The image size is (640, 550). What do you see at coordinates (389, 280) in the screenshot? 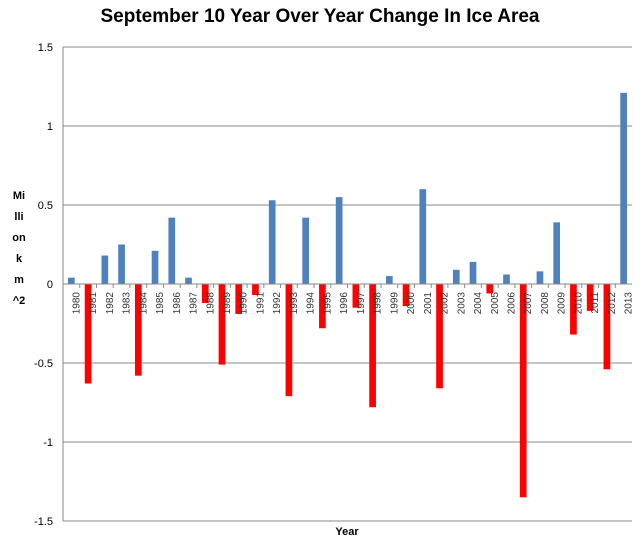
I see `bar-1999` at bounding box center [389, 280].